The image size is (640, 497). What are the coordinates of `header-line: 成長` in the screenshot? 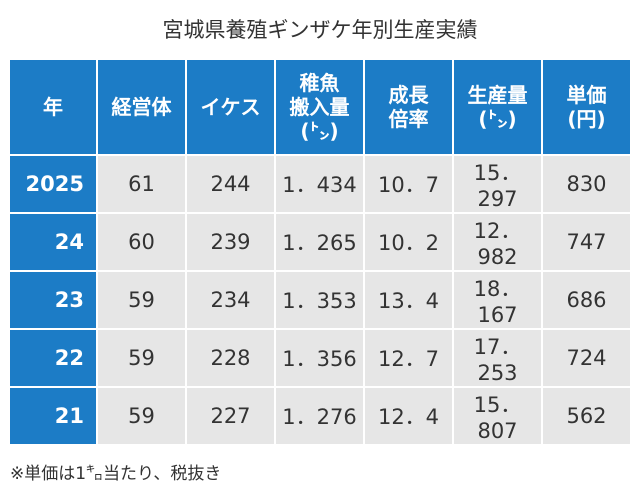 It's located at (408, 95).